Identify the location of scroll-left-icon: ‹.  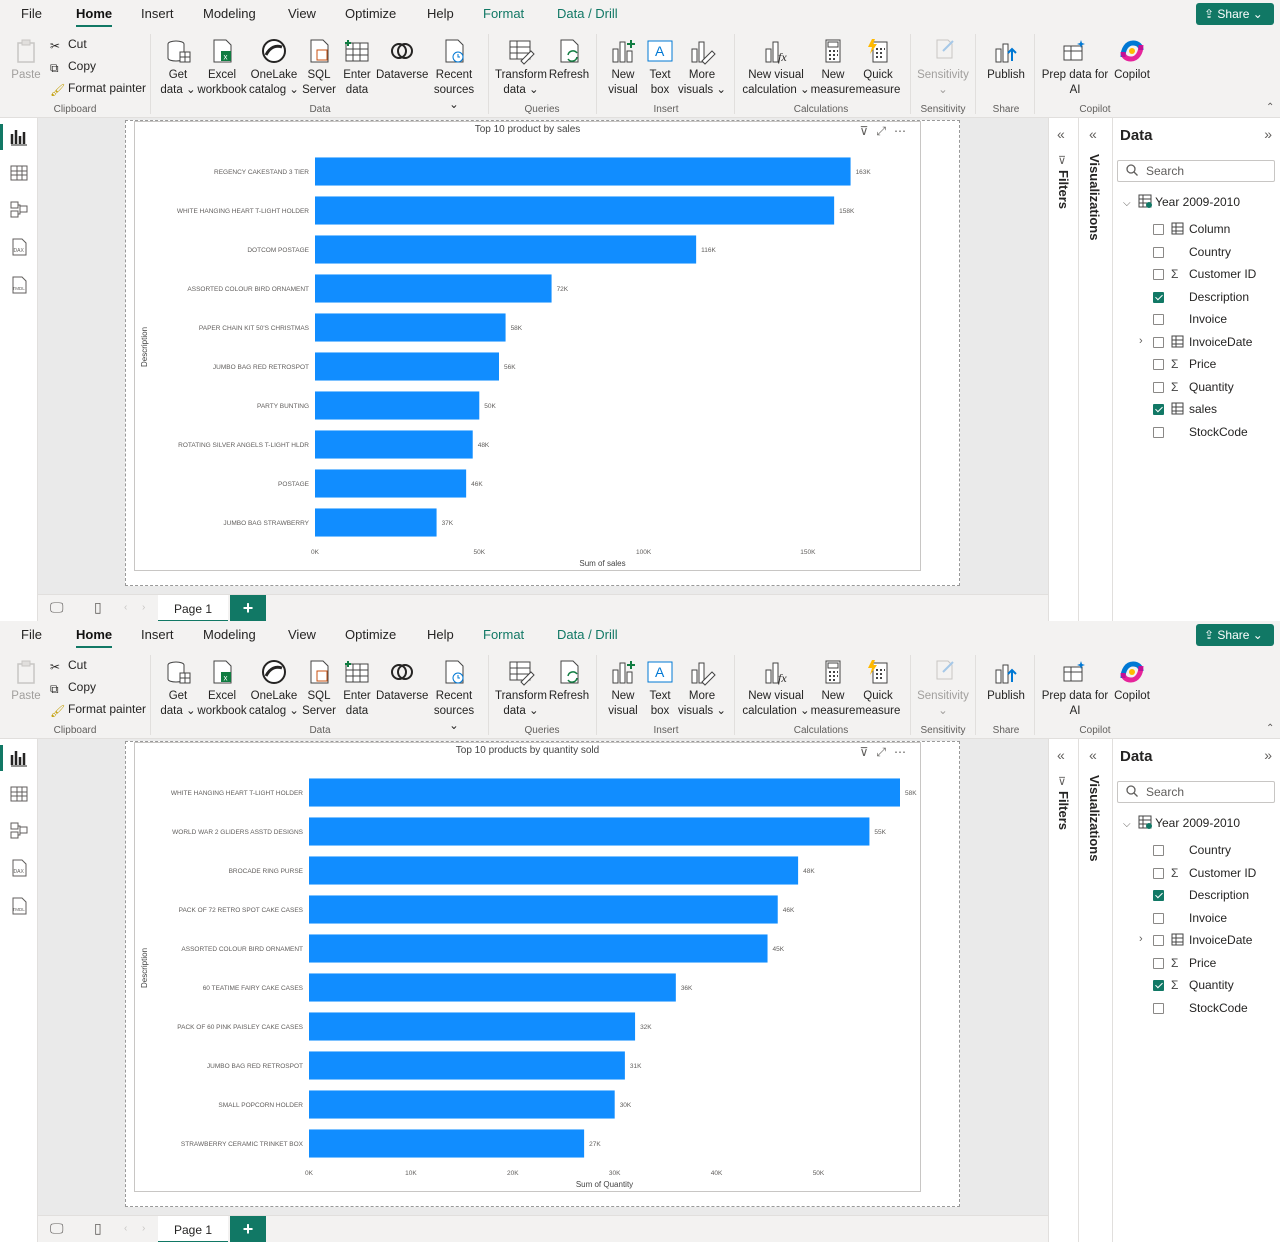
(126, 1228).